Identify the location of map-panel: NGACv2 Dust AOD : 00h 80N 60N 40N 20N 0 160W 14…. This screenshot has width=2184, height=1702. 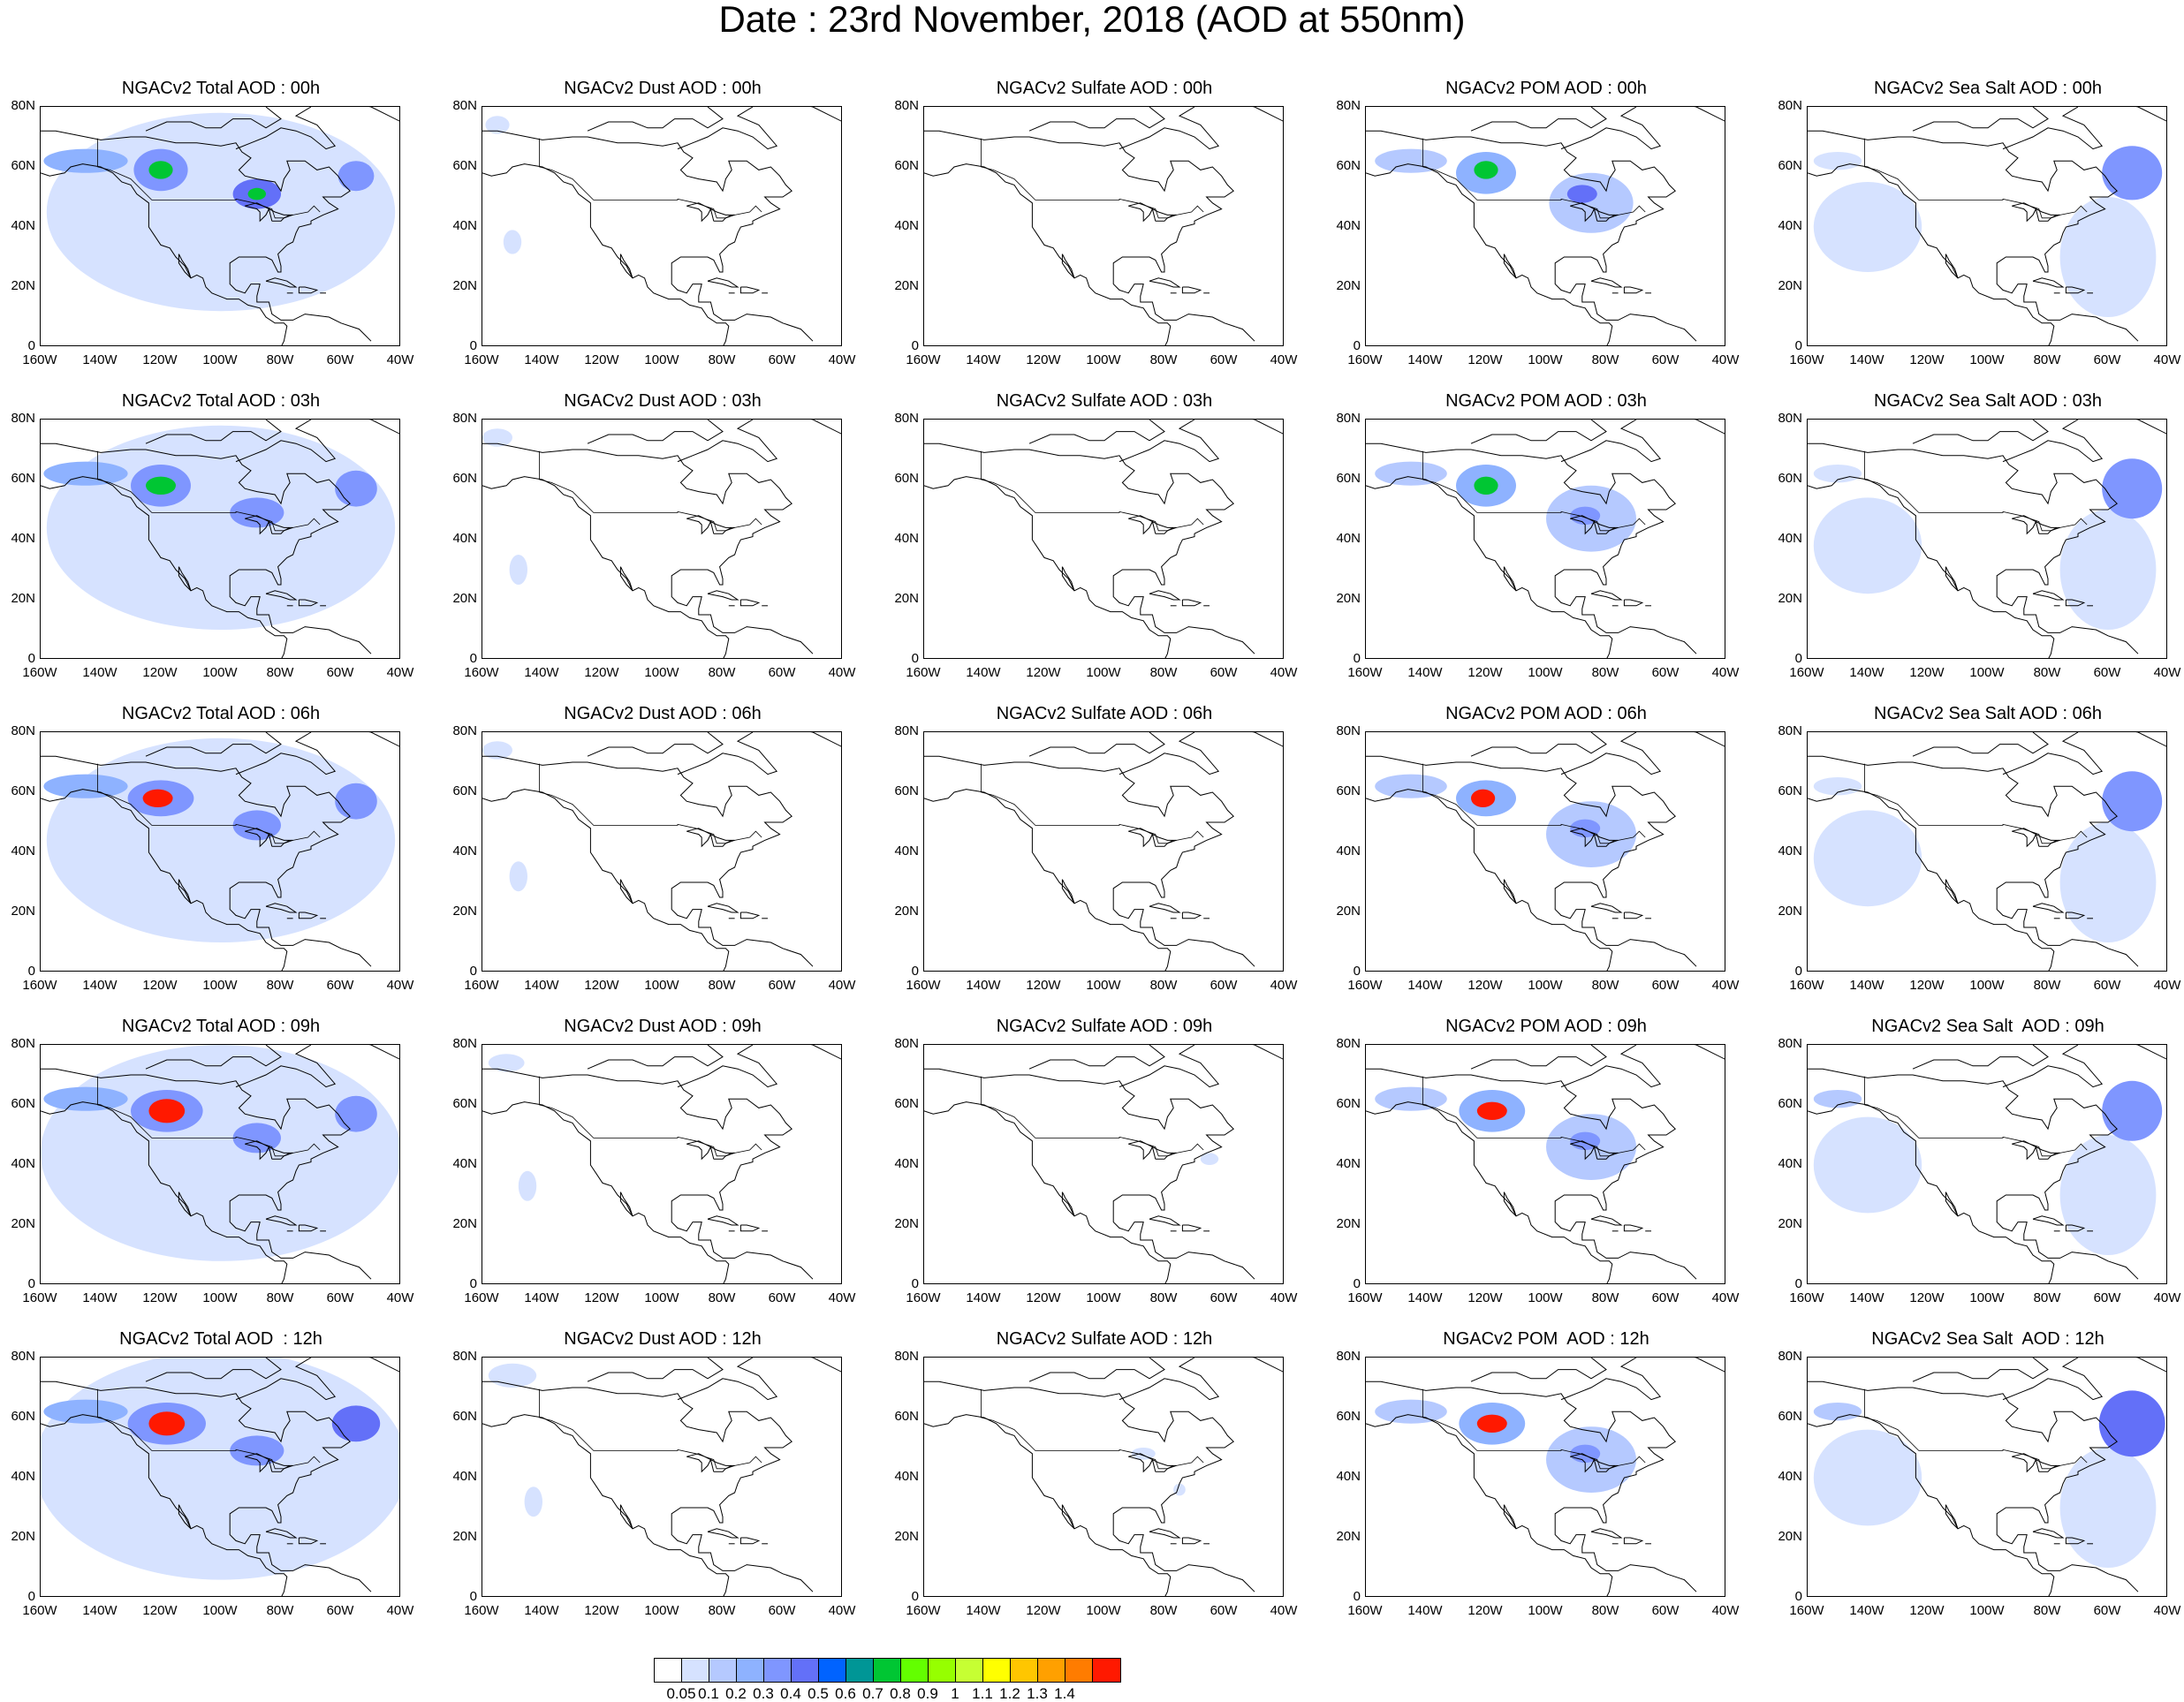
(662, 235).